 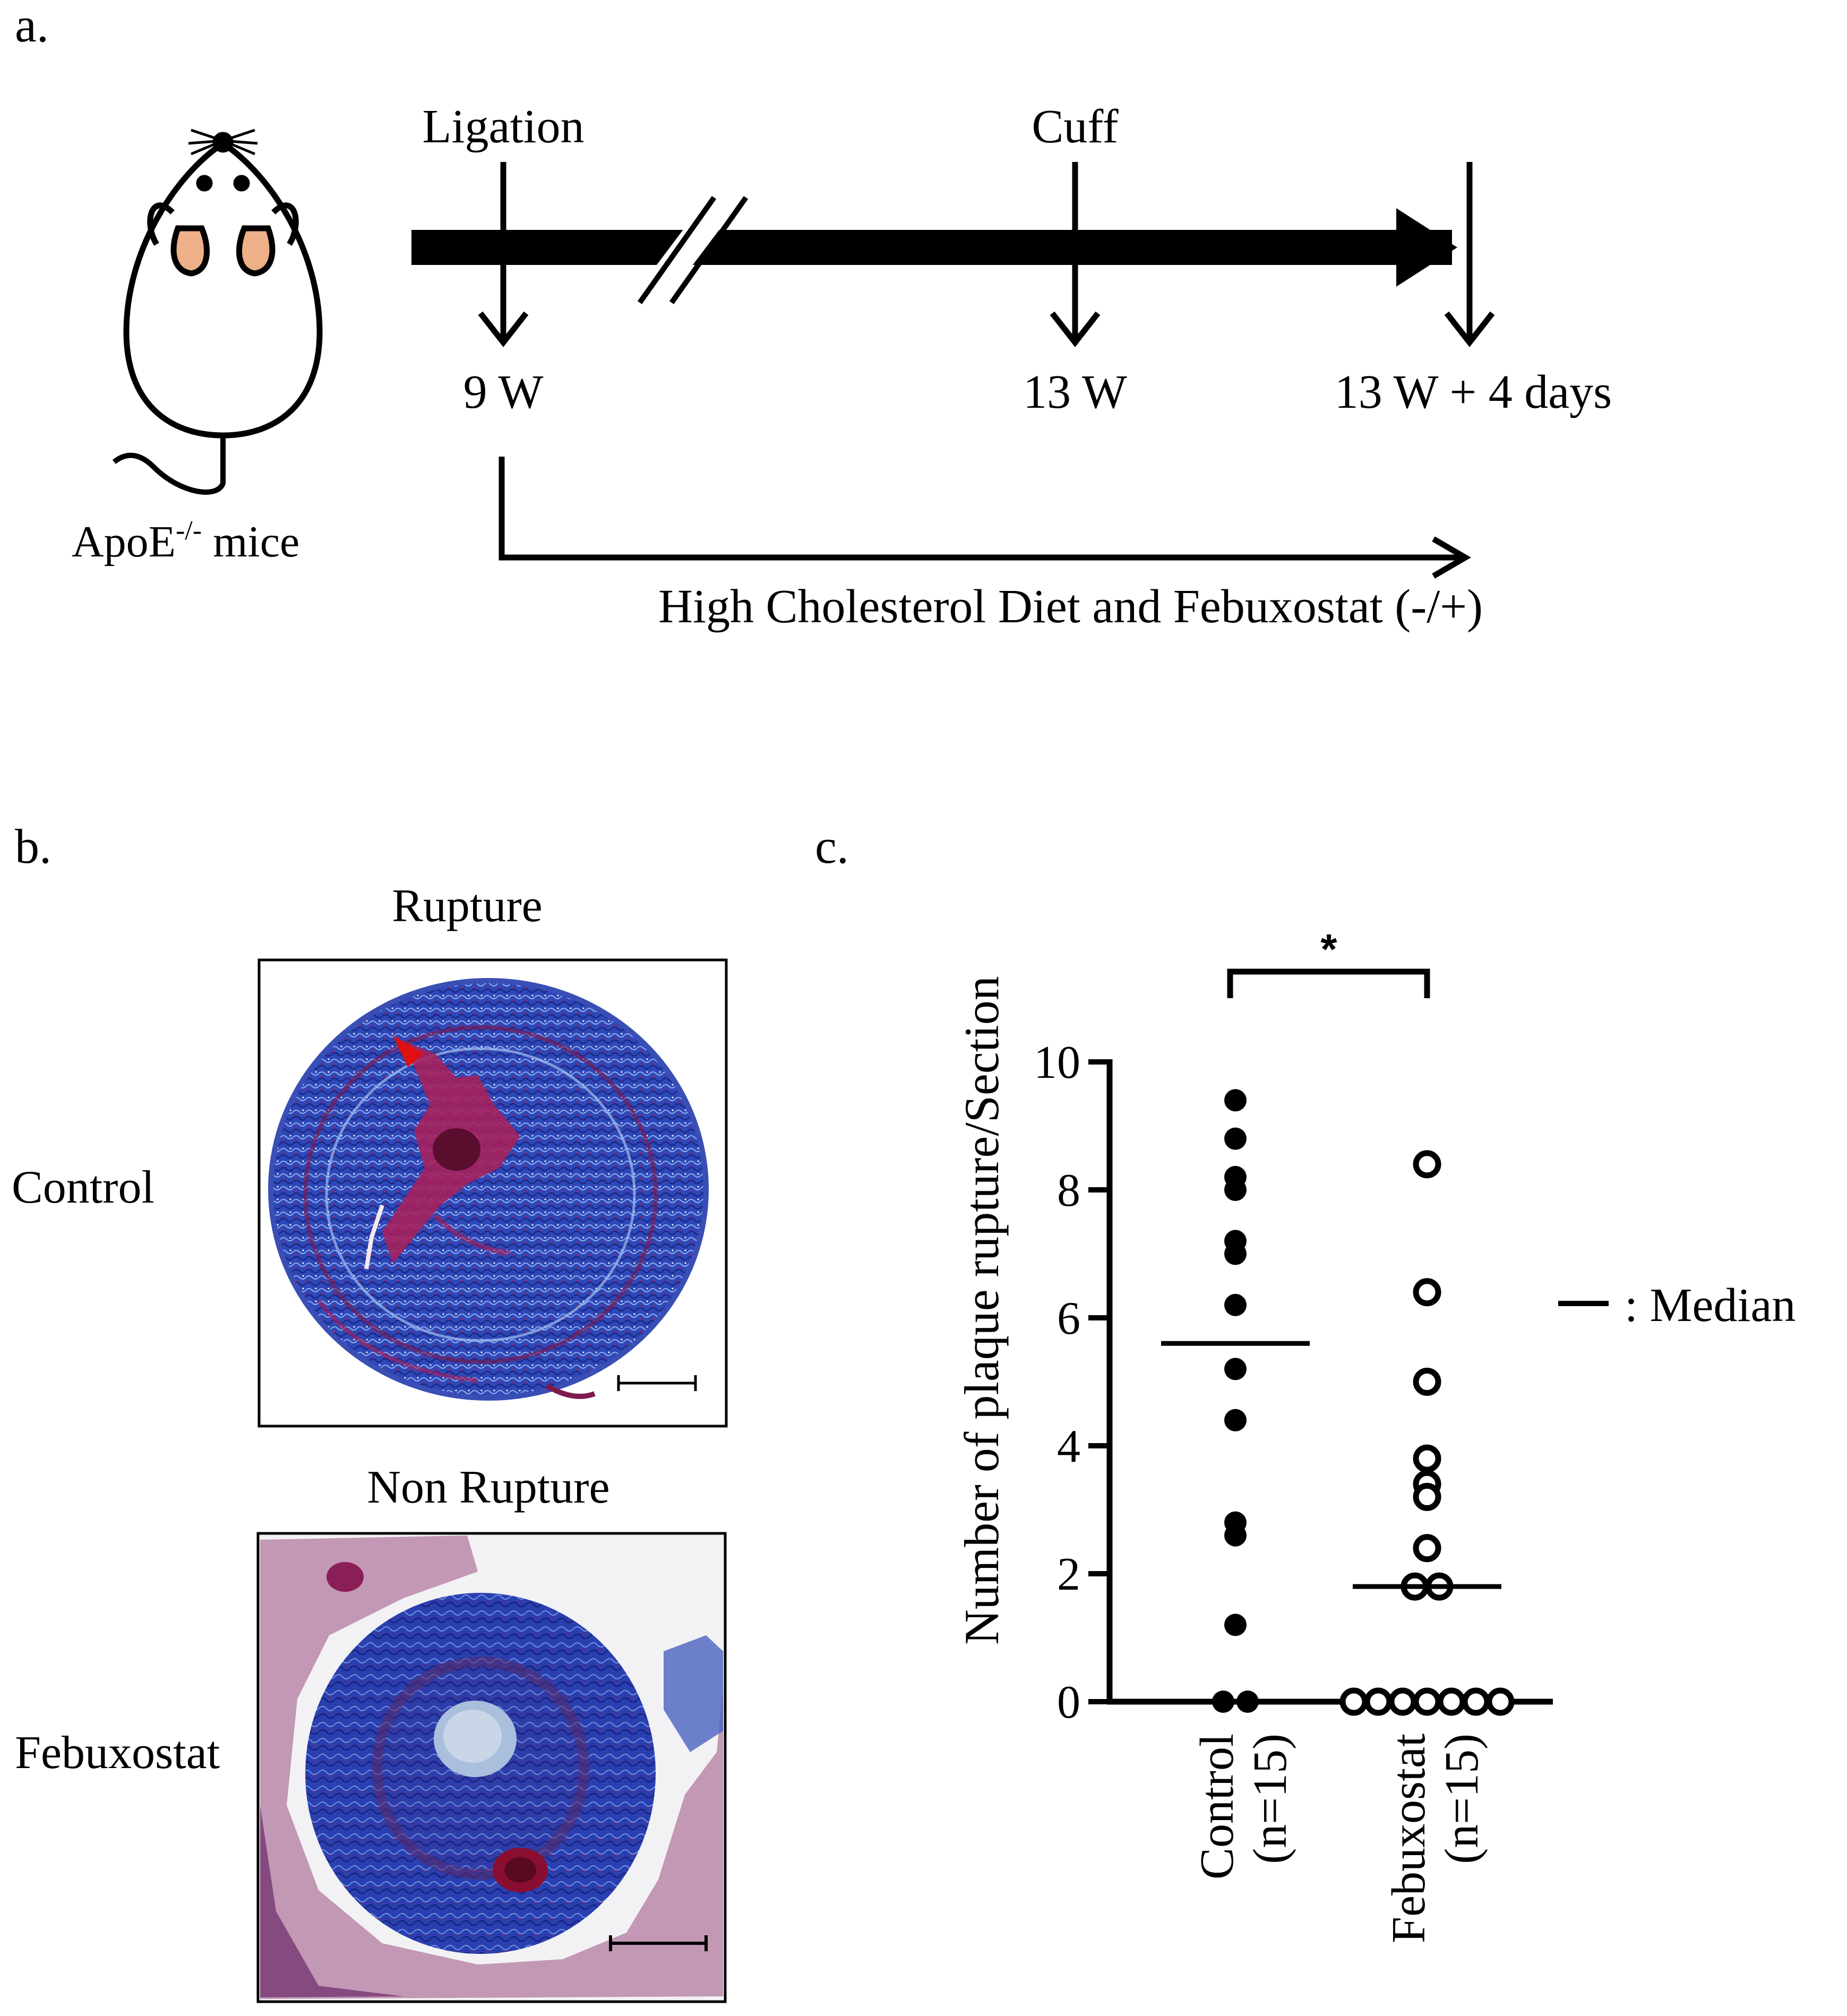 What do you see at coordinates (503, 392) in the screenshot?
I see `event-time: 9 W` at bounding box center [503, 392].